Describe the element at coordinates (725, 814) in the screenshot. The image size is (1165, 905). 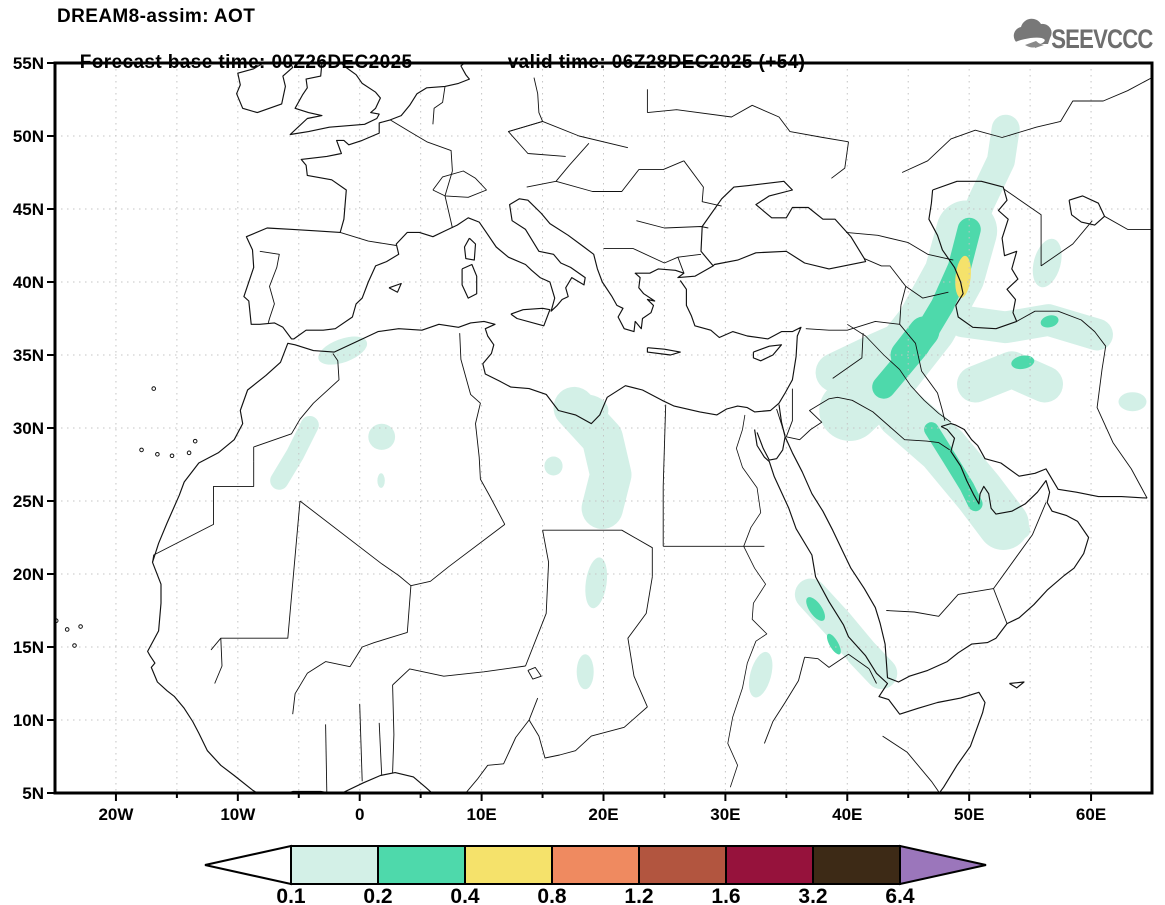
I see `lon-tick-label: 30E` at that location.